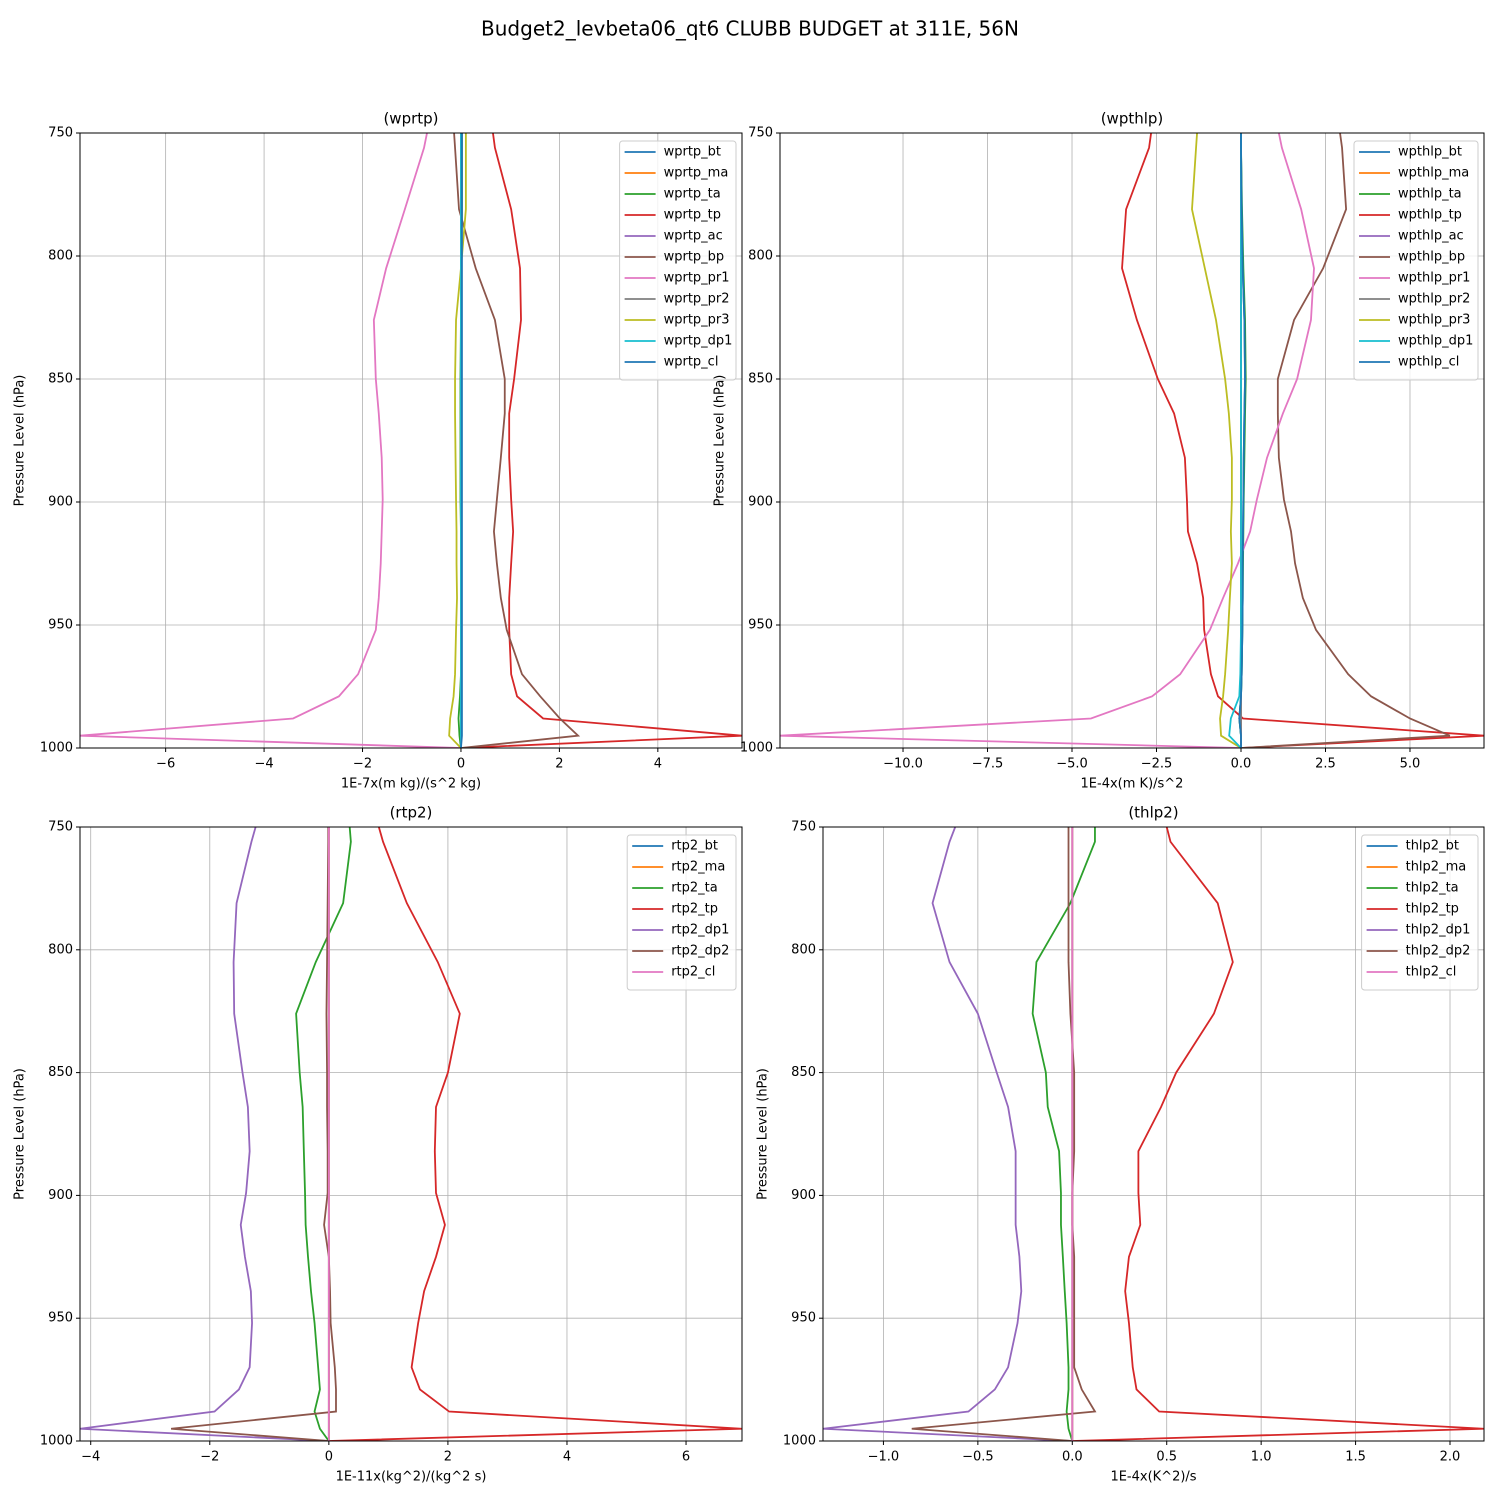 The height and width of the screenshot is (1500, 1500). What do you see at coordinates (697, 320) in the screenshot?
I see `legend-label: wprtp_pr3` at bounding box center [697, 320].